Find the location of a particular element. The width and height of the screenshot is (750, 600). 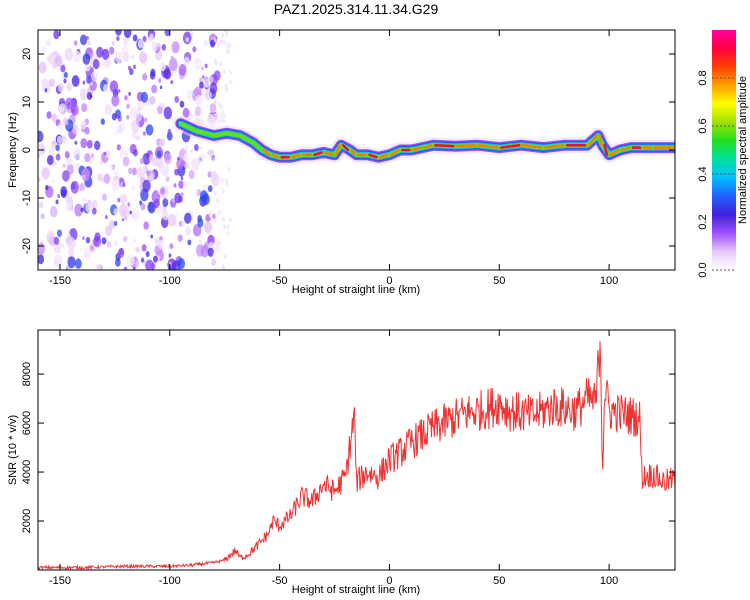

spectrogram-y-axis-label: Frequency (Hz) is located at coordinates (13, 150).